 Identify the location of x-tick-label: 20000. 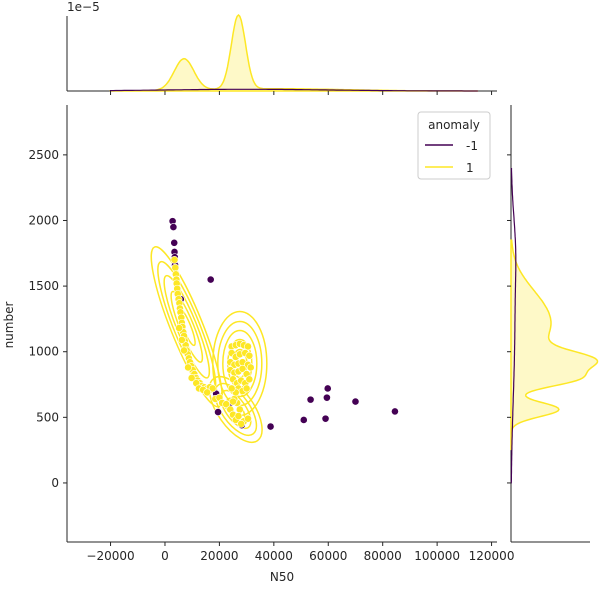
(219, 556).